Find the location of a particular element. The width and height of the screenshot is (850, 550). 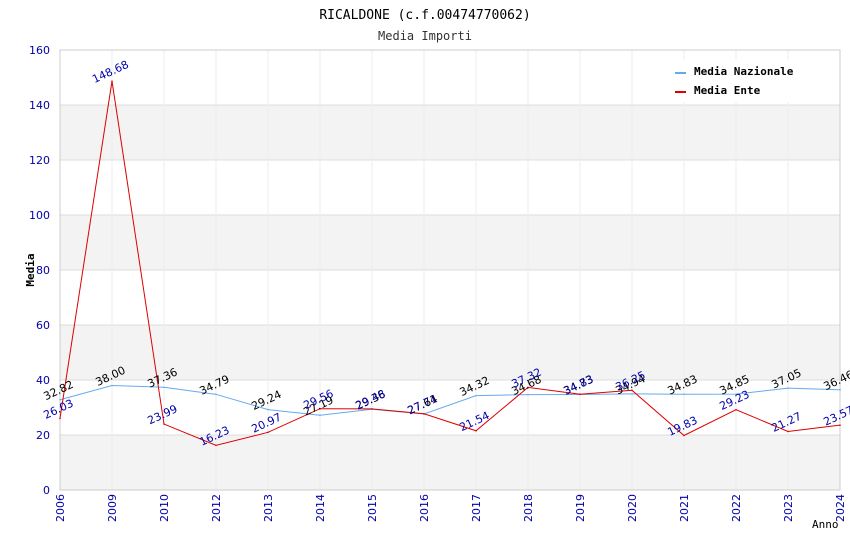

x-tick-label: 2016 is located at coordinates (424, 508).